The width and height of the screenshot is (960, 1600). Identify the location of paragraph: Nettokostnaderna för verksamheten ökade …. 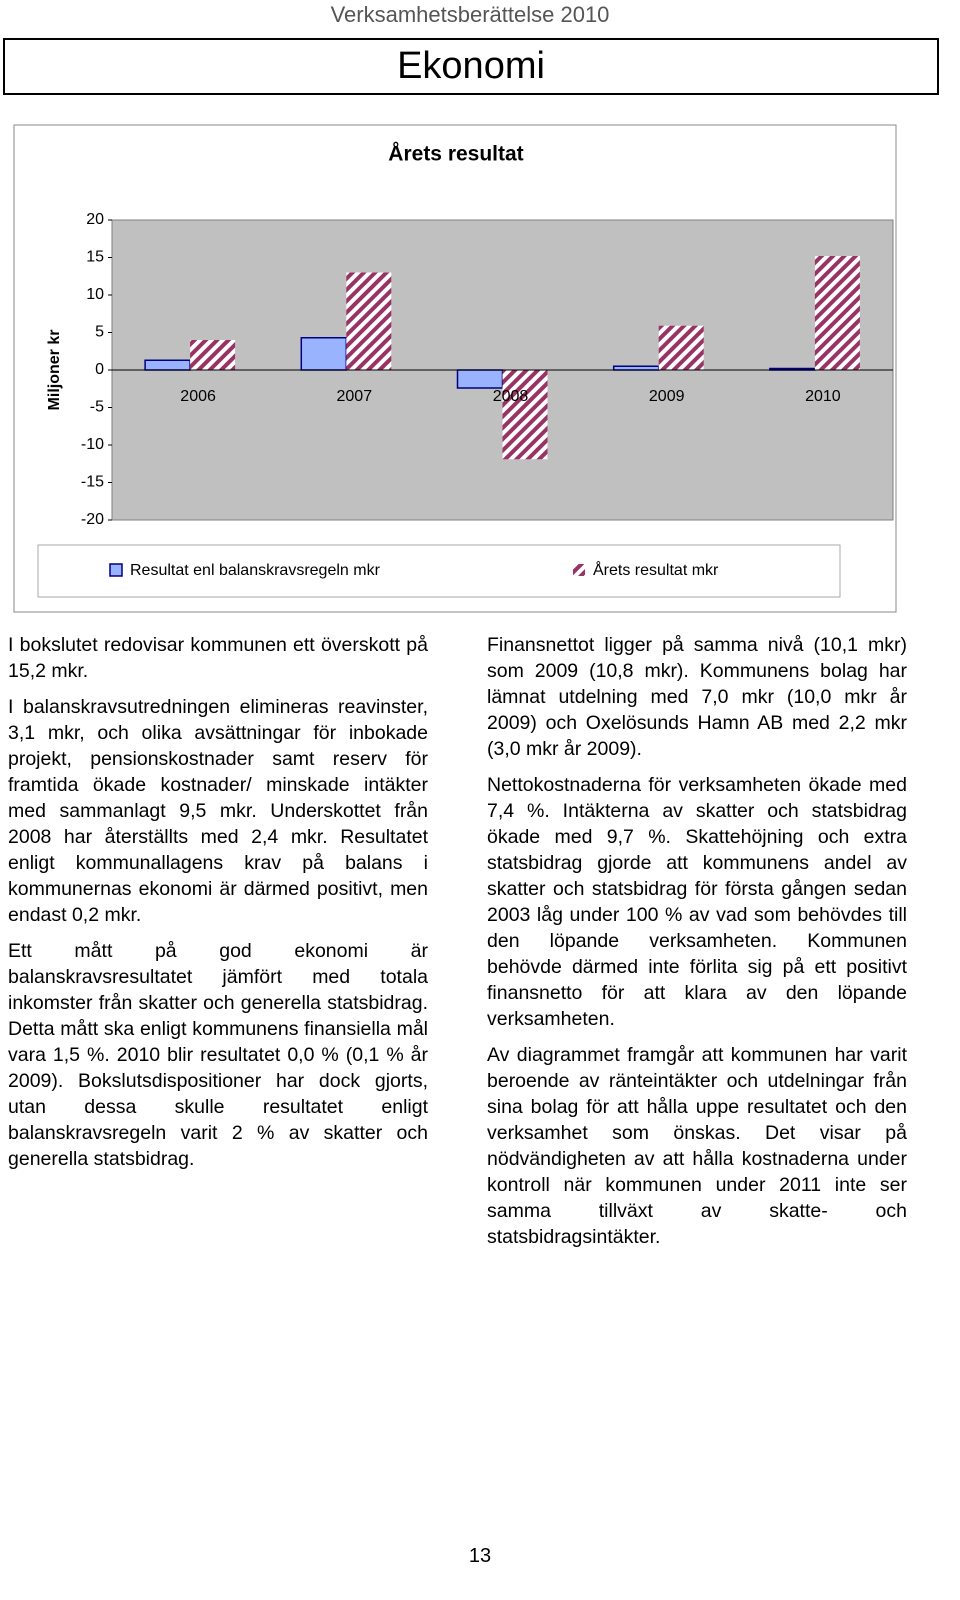
(697, 902).